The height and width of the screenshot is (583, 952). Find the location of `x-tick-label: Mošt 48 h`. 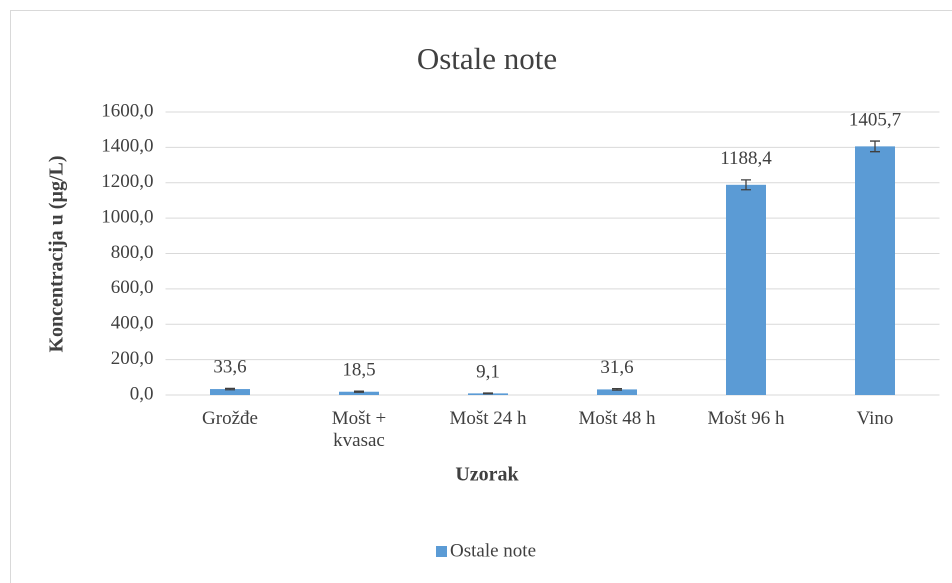

x-tick-label: Mošt 48 h is located at coordinates (617, 418).